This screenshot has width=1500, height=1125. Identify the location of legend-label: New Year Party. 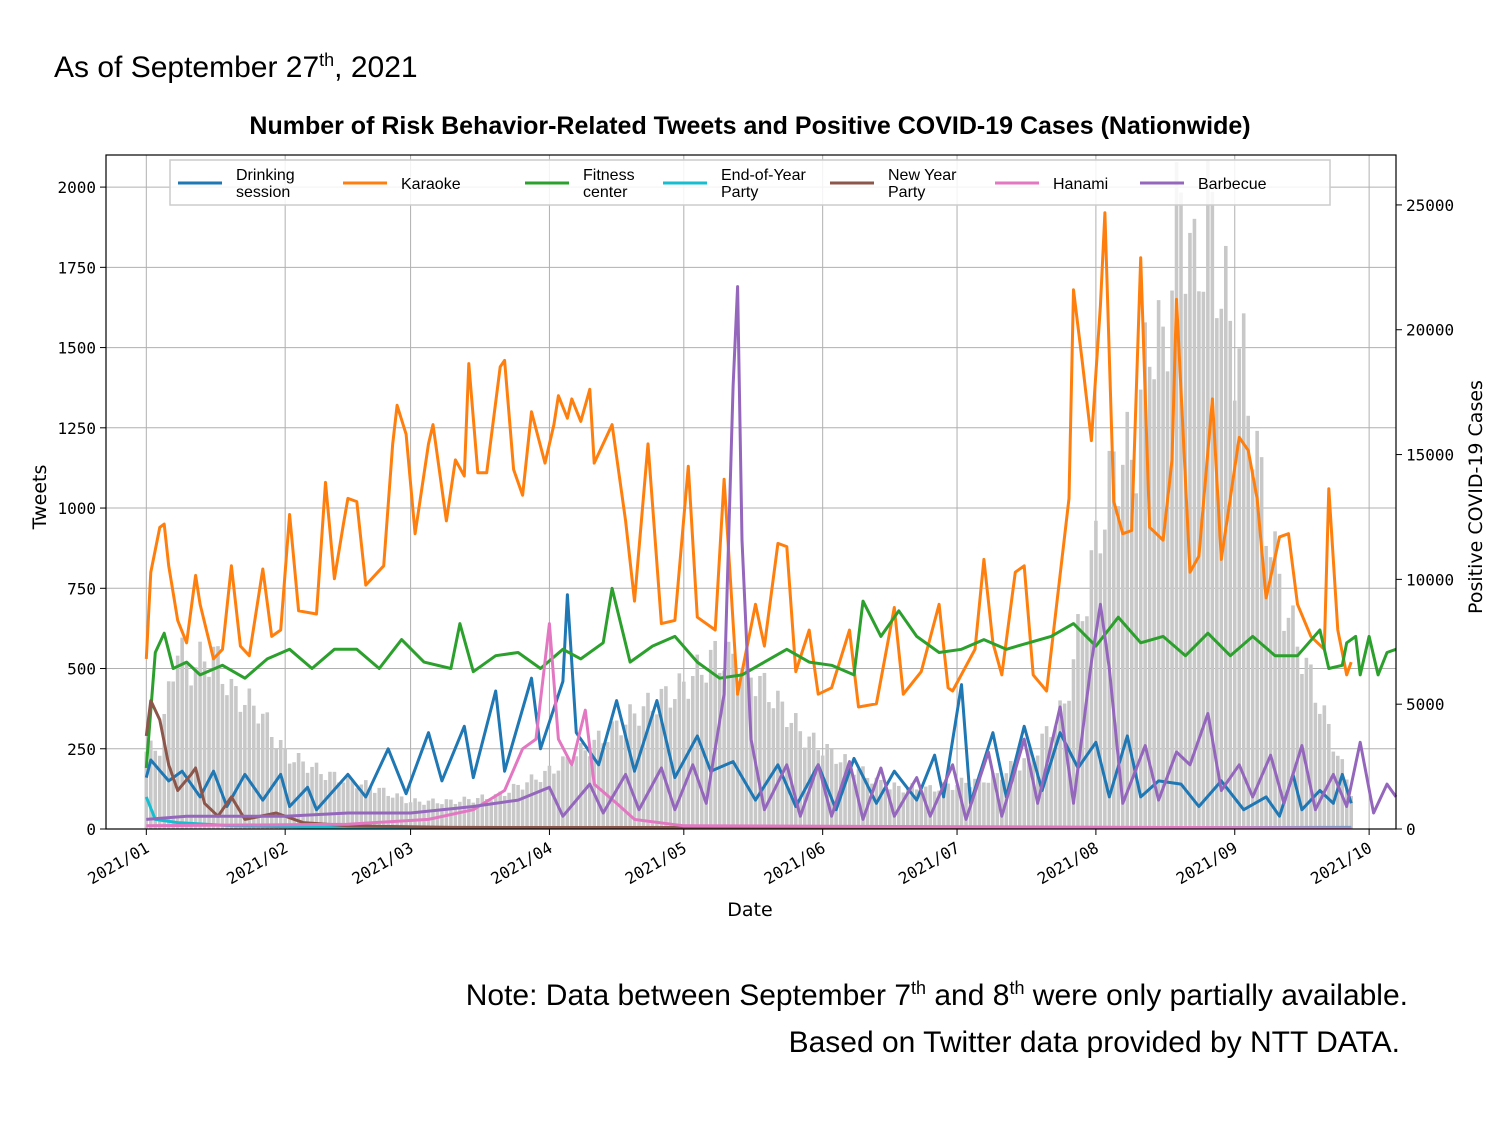
(922, 184).